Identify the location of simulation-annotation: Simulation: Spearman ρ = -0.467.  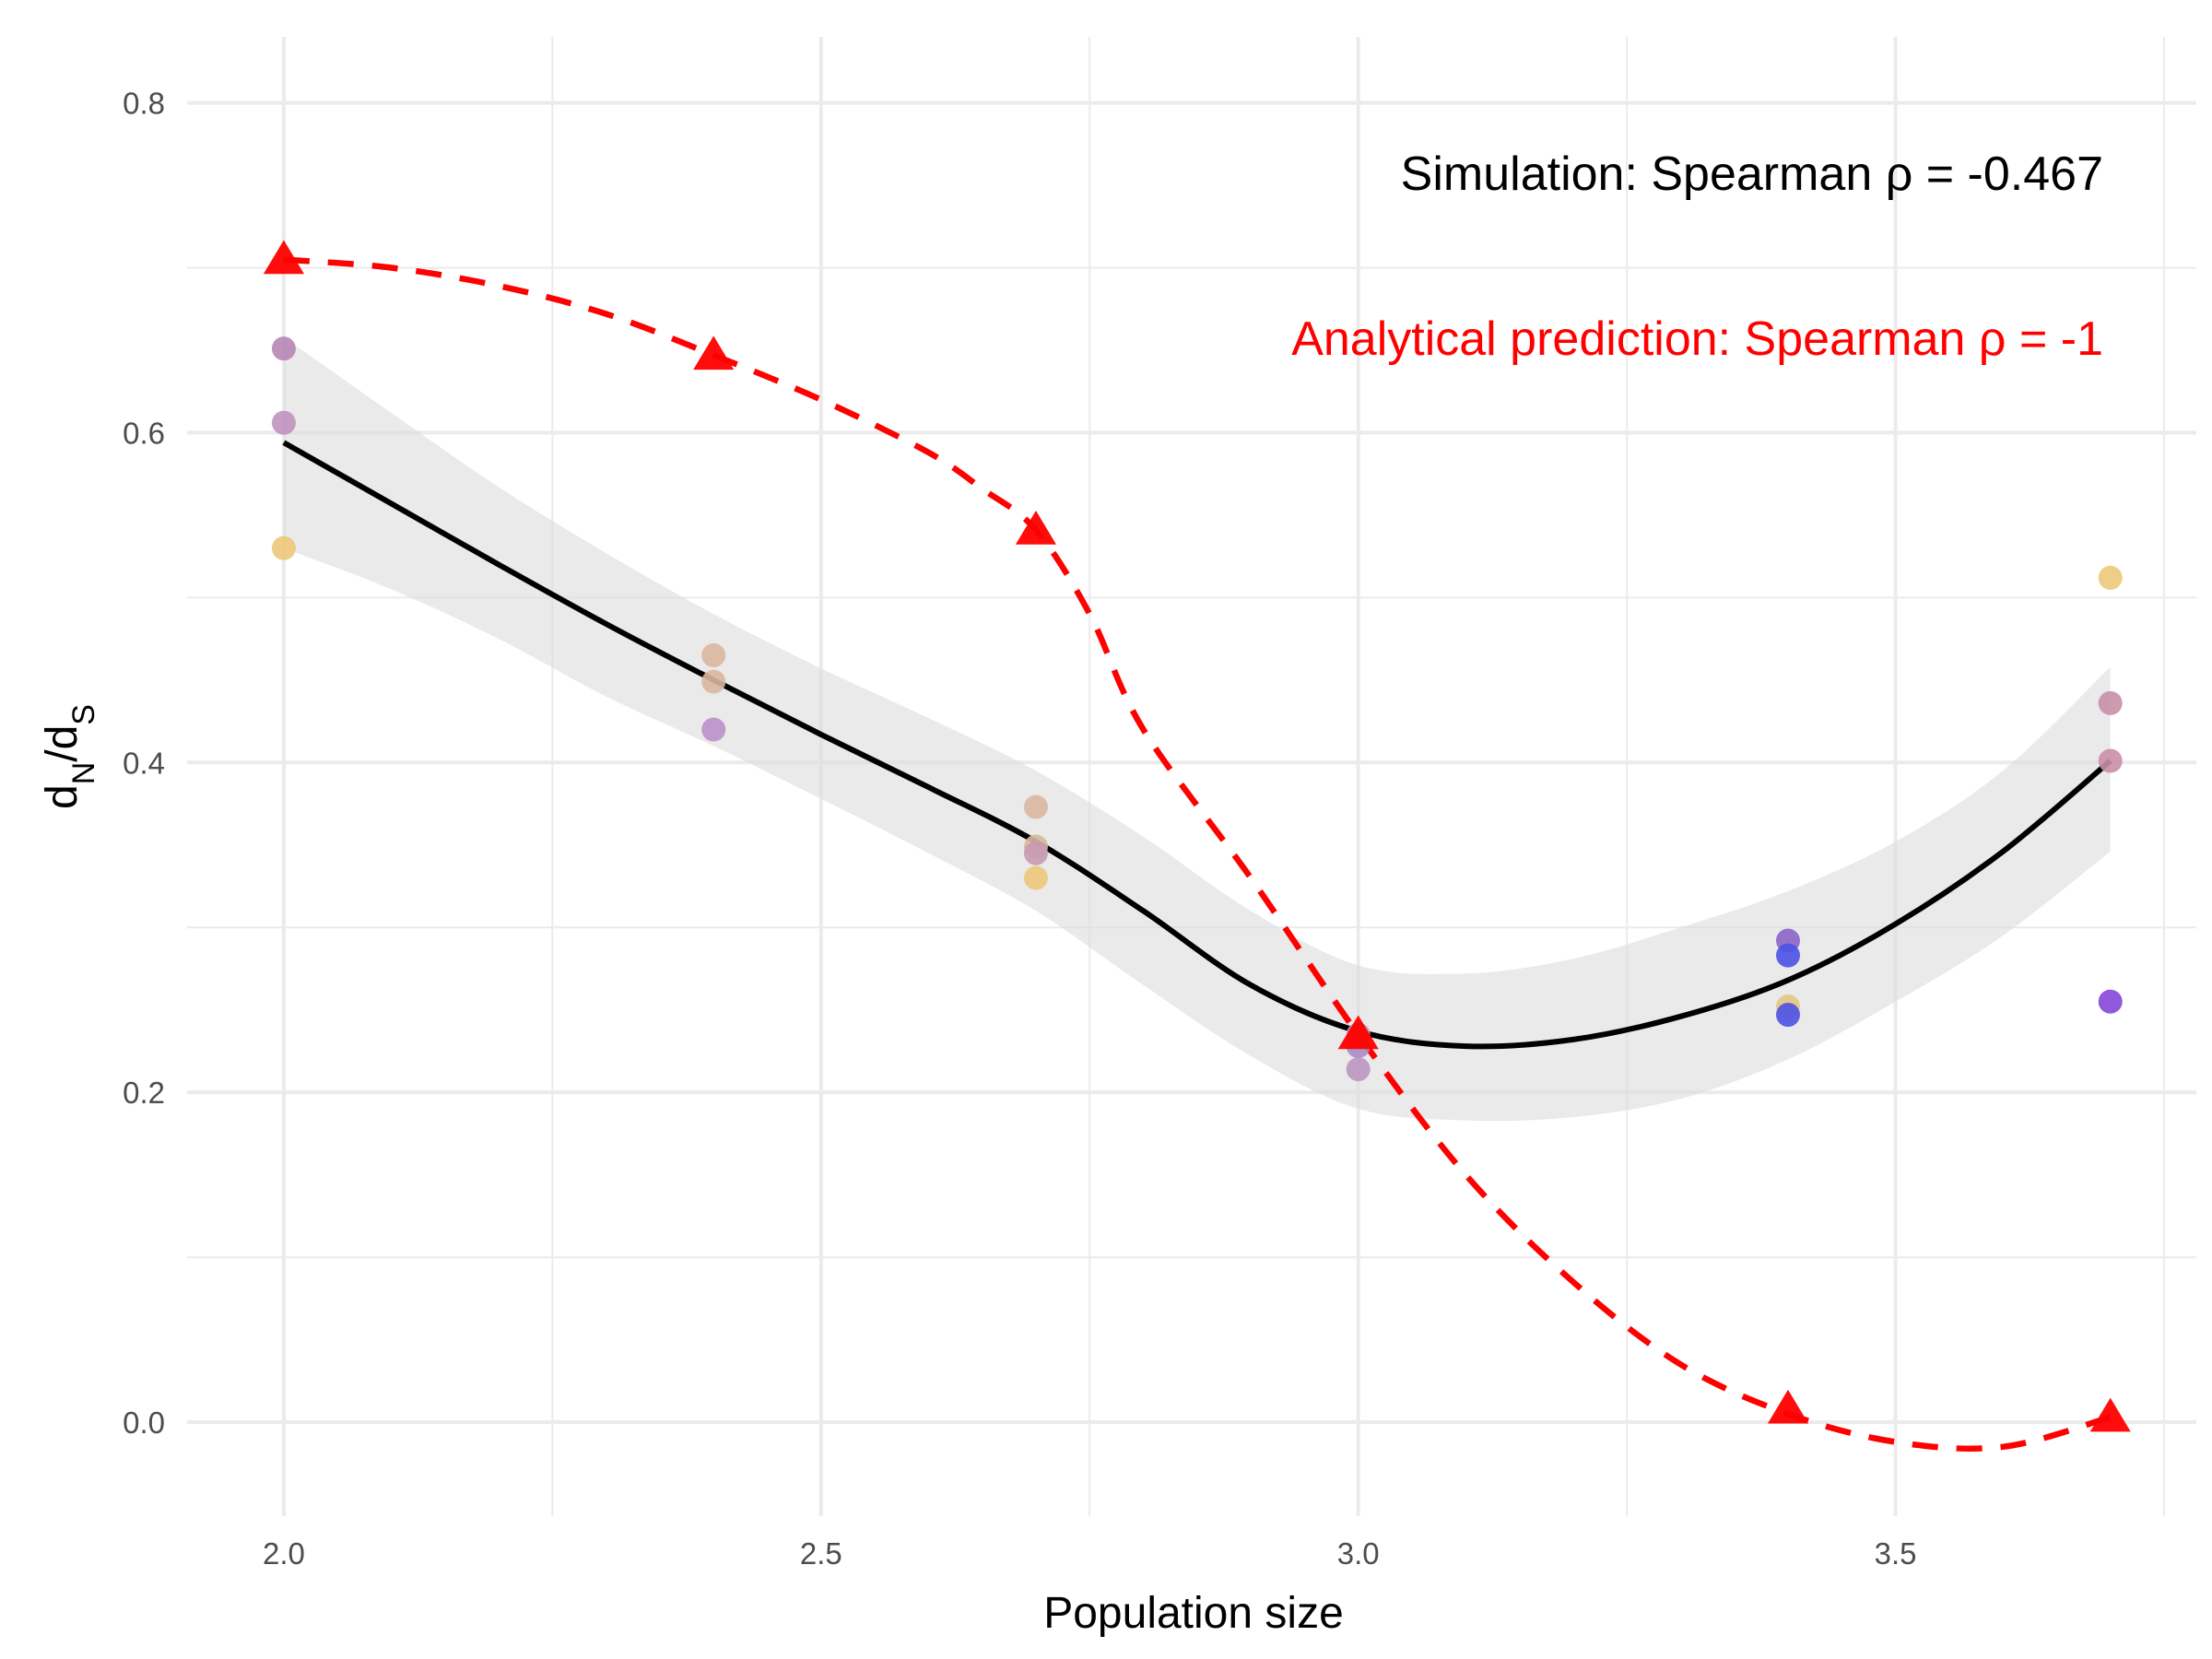
(1752, 174).